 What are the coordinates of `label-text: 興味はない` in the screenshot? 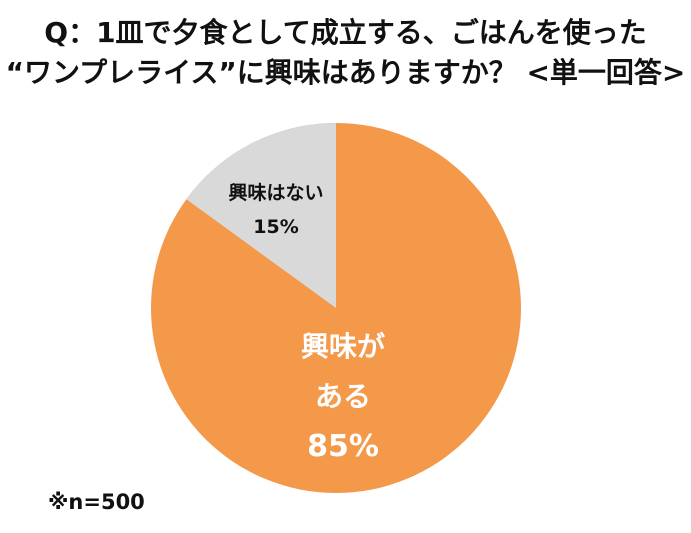 It's located at (276, 193).